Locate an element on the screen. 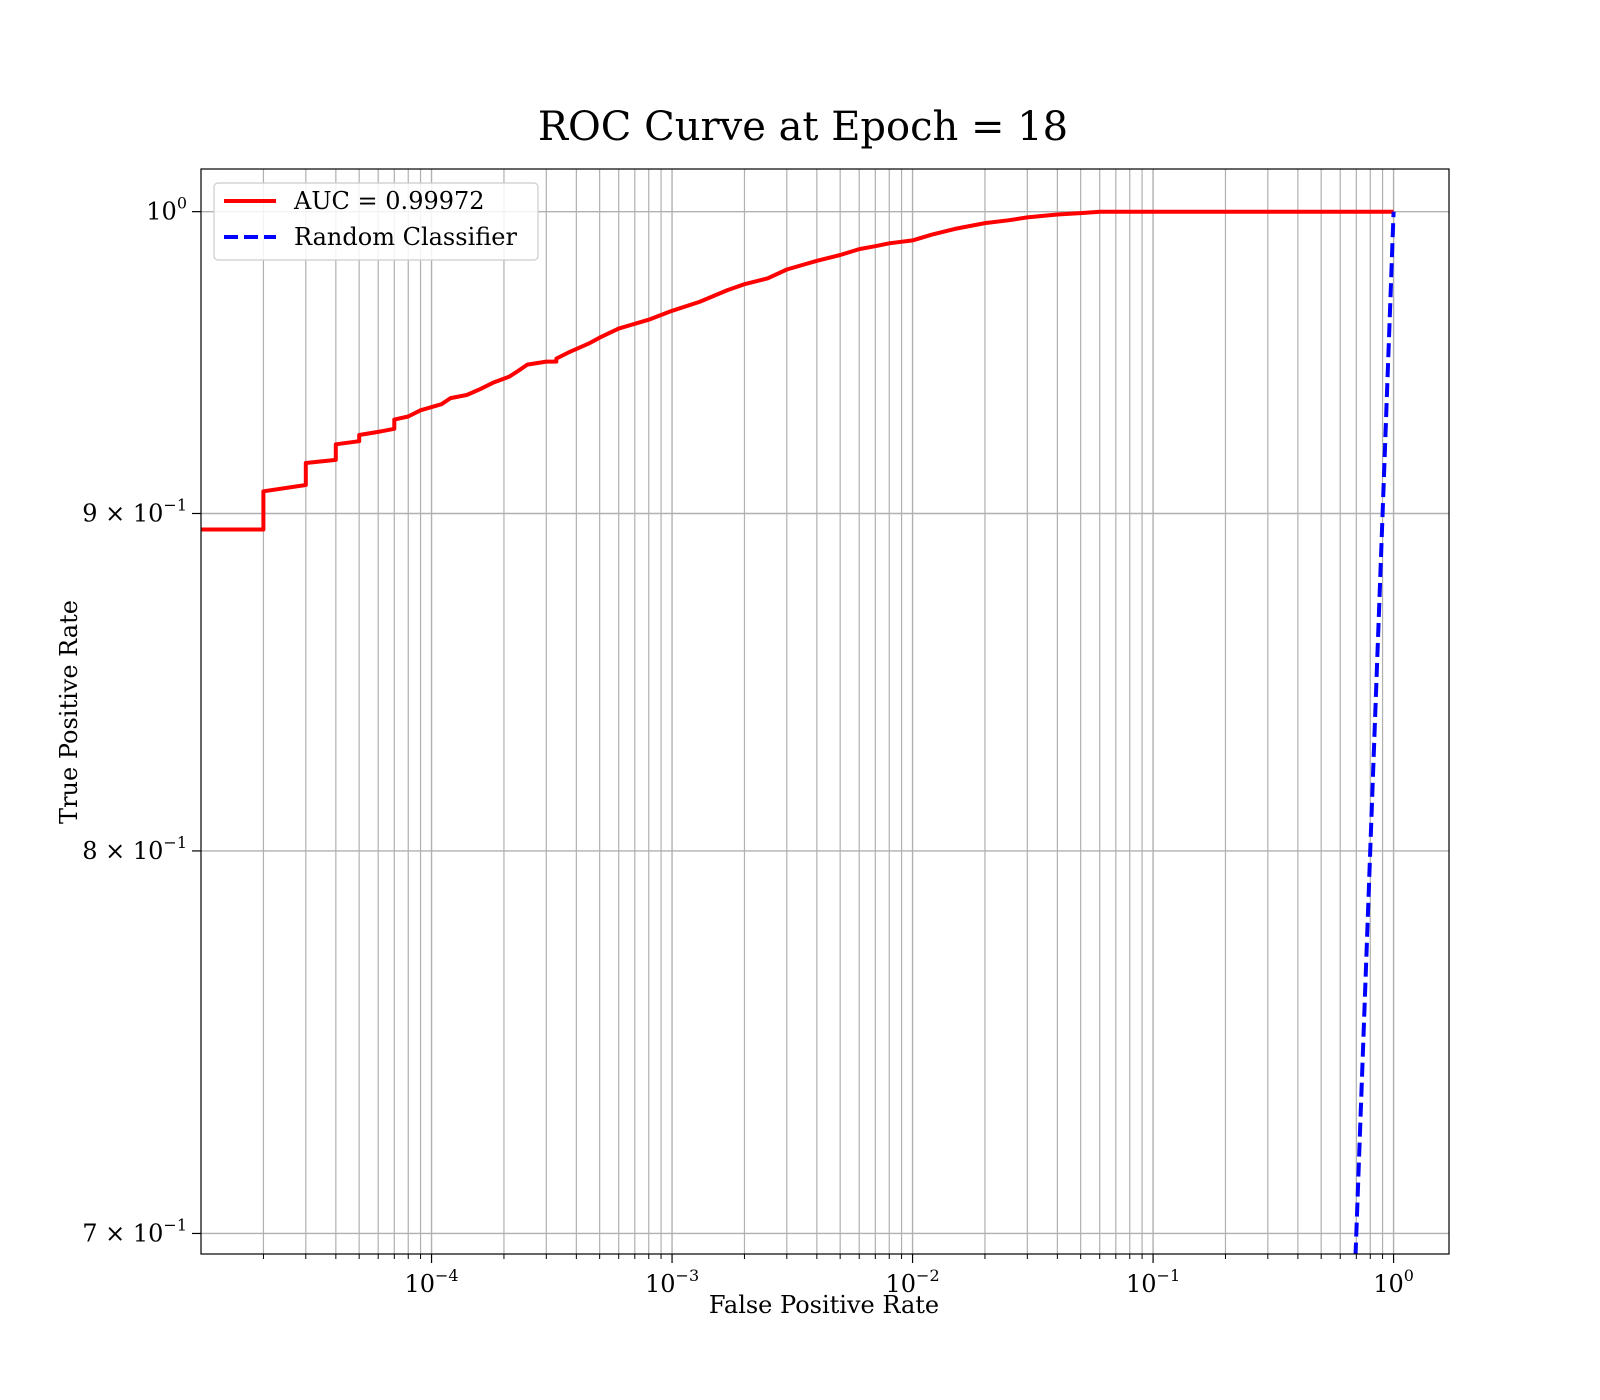 This screenshot has width=1600, height=1400. legend-label-roc: AUC = 0.99972 is located at coordinates (389, 201).